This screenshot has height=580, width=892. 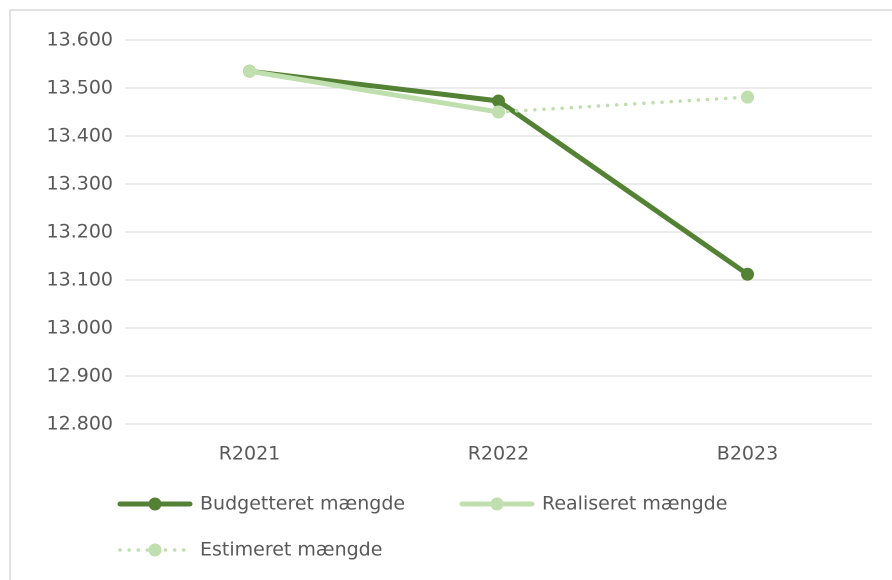 What do you see at coordinates (80, 232) in the screenshot?
I see `y-tick-label: 13.200` at bounding box center [80, 232].